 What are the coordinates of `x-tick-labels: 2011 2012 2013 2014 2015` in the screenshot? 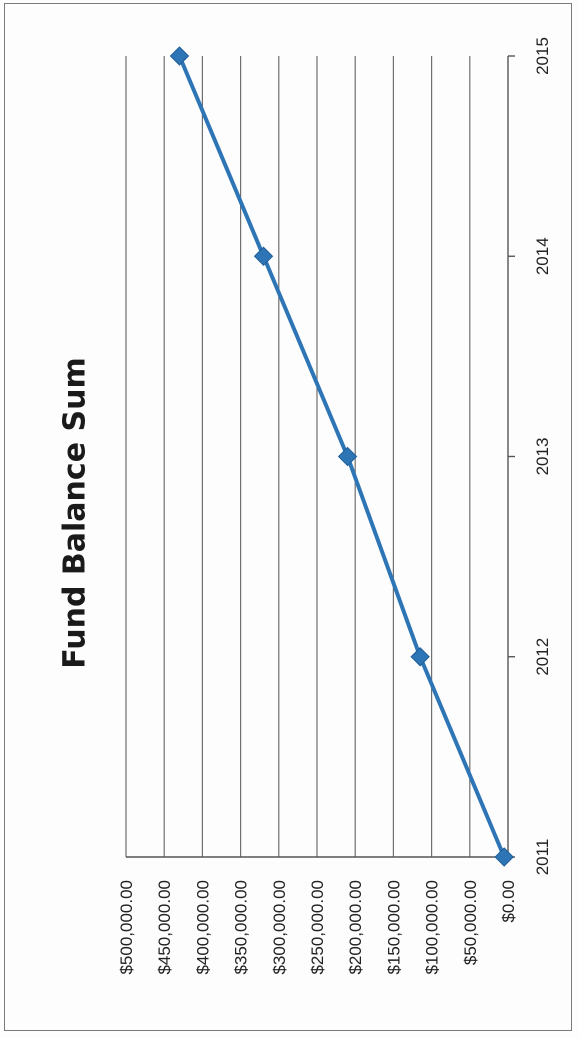 It's located at (542, 456).